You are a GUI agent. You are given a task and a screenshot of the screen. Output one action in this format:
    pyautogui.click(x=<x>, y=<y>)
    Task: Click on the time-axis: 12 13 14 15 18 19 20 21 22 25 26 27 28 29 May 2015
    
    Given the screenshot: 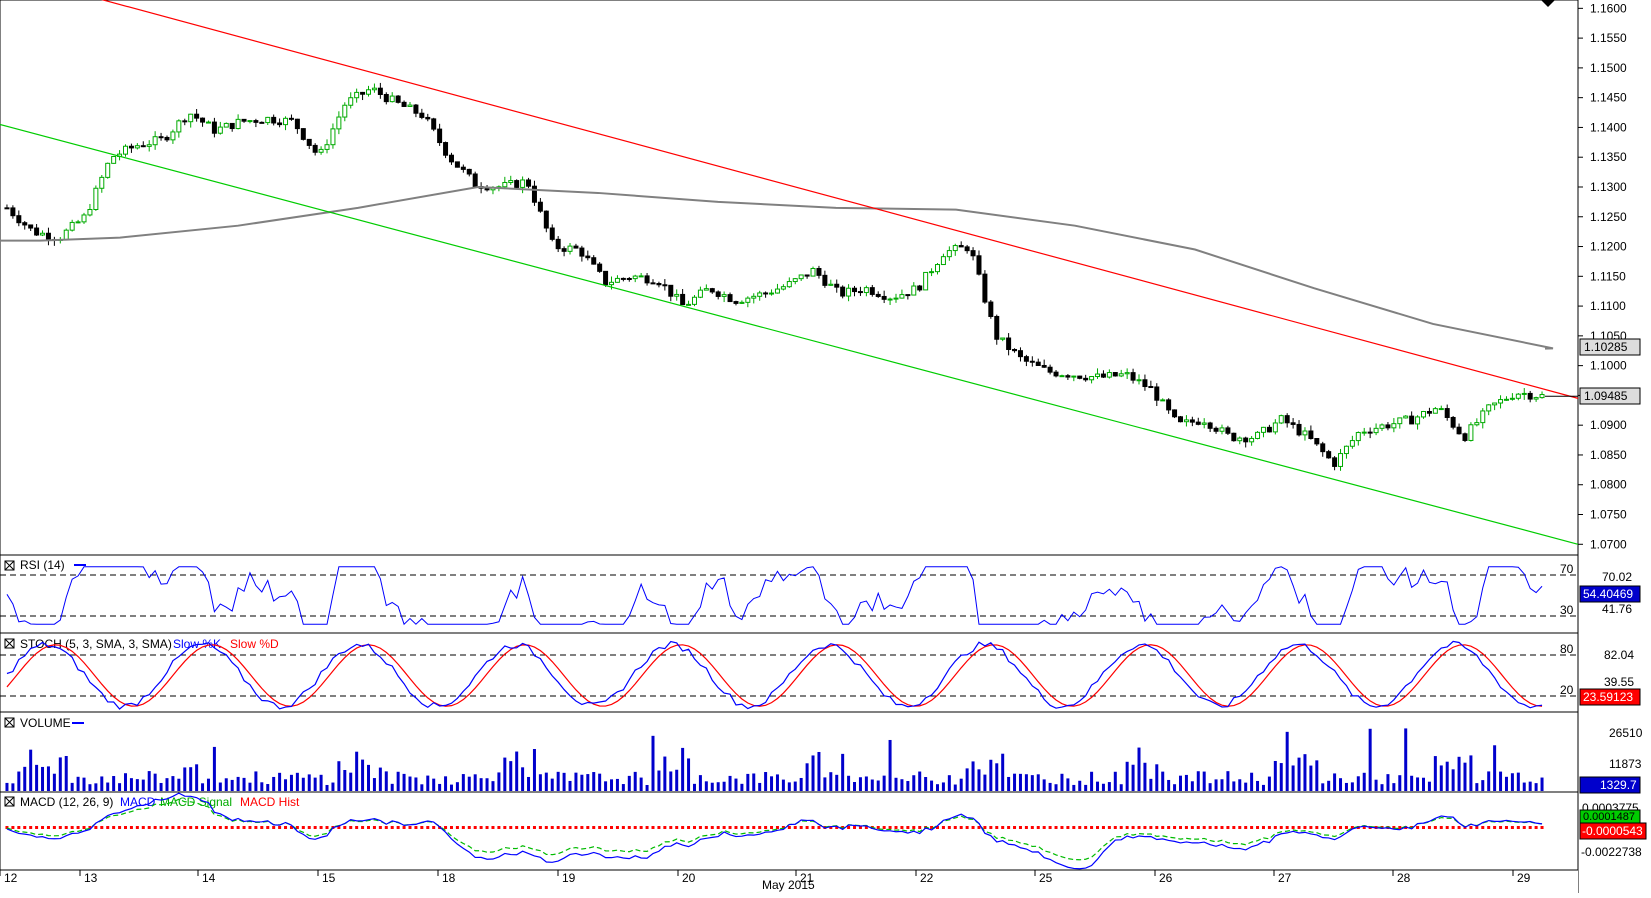 What is the action you would take?
    pyautogui.click(x=789, y=881)
    